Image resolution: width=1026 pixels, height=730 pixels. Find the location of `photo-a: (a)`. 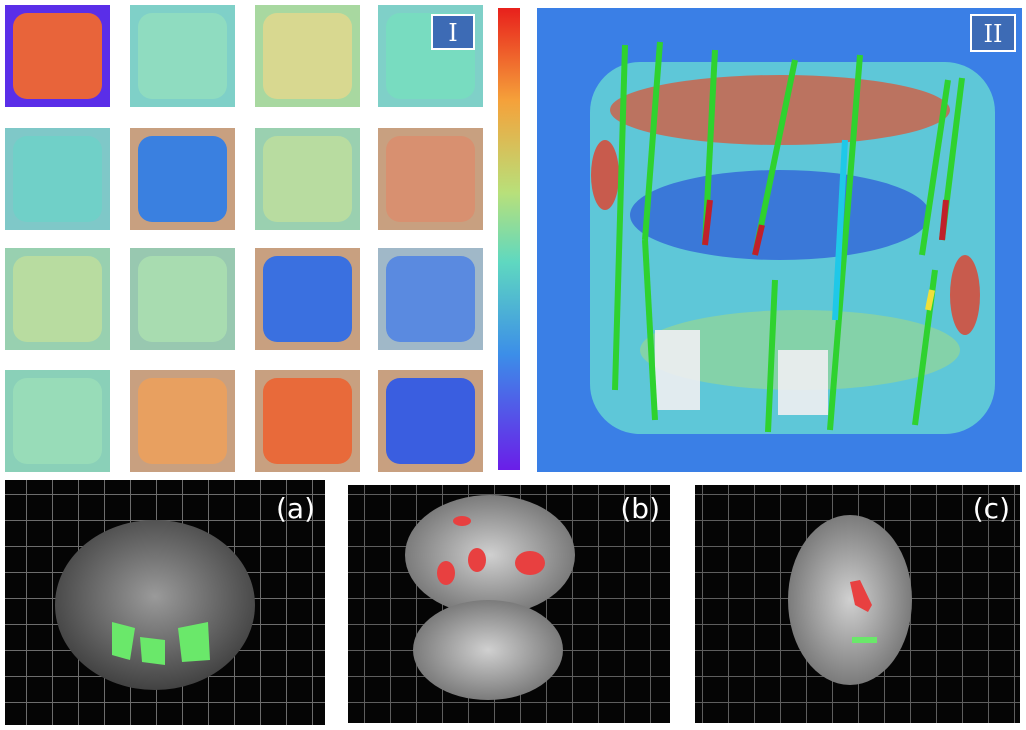

photo-a: (a) is located at coordinates (165, 602).